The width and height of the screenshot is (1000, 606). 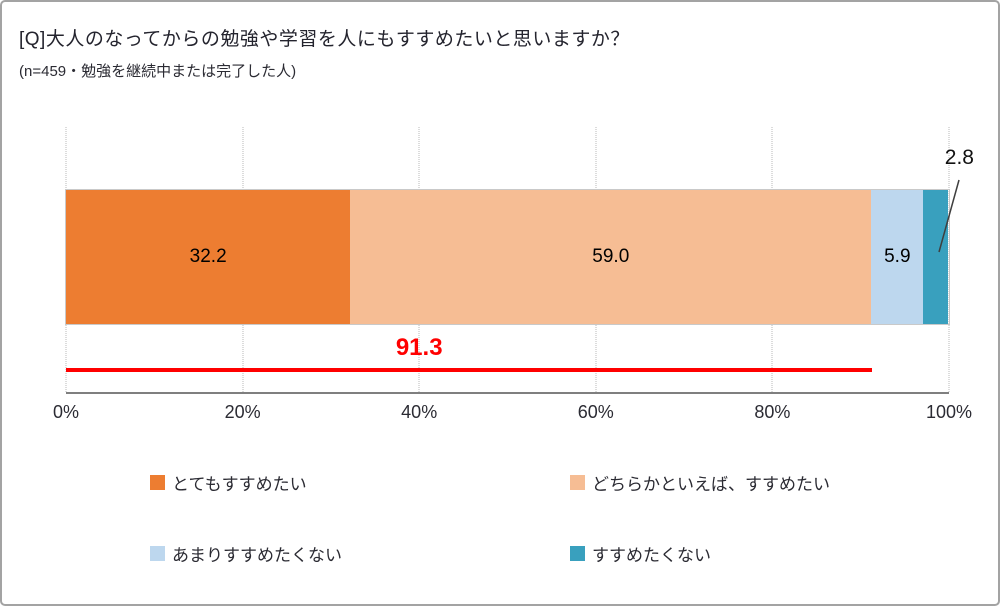 I want to click on x-tick-label: 100%, so click(x=949, y=412).